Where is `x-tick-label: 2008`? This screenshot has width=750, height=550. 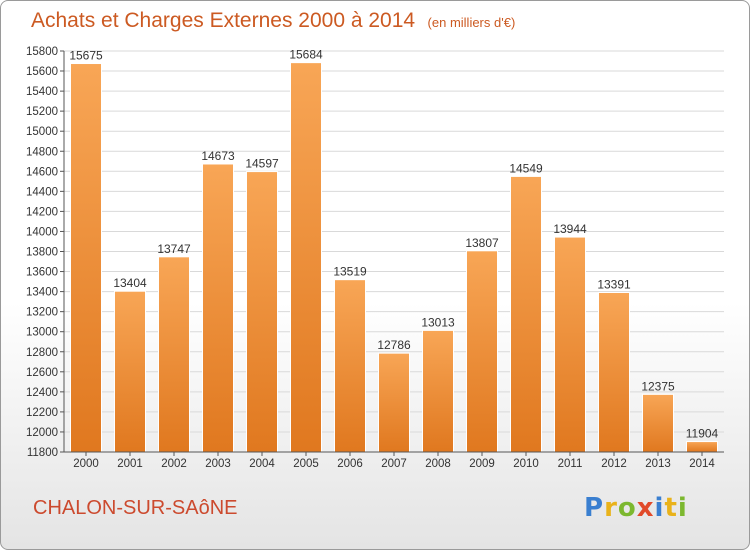
x-tick-label: 2008 is located at coordinates (438, 464).